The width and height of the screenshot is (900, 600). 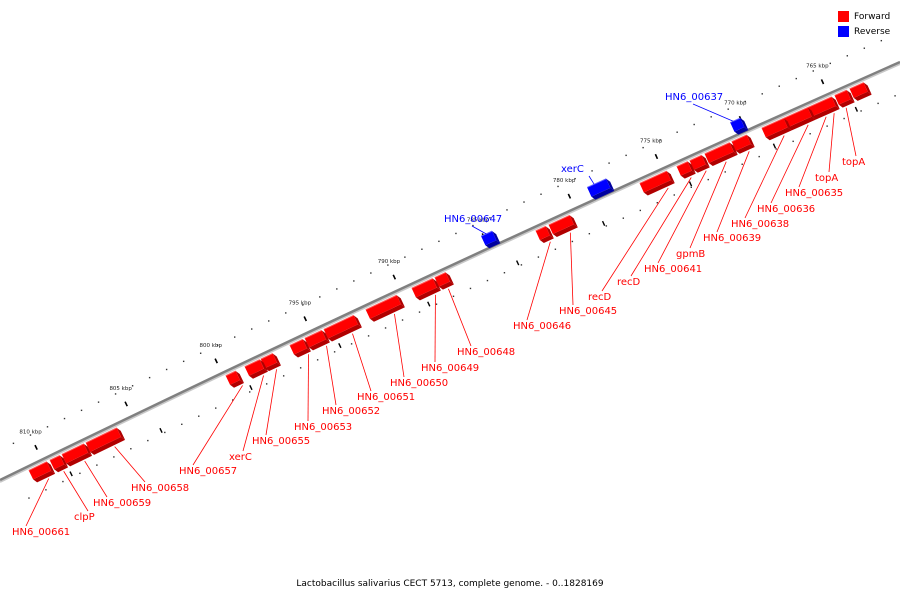 I want to click on reverse-swatch-icon, so click(x=843, y=31).